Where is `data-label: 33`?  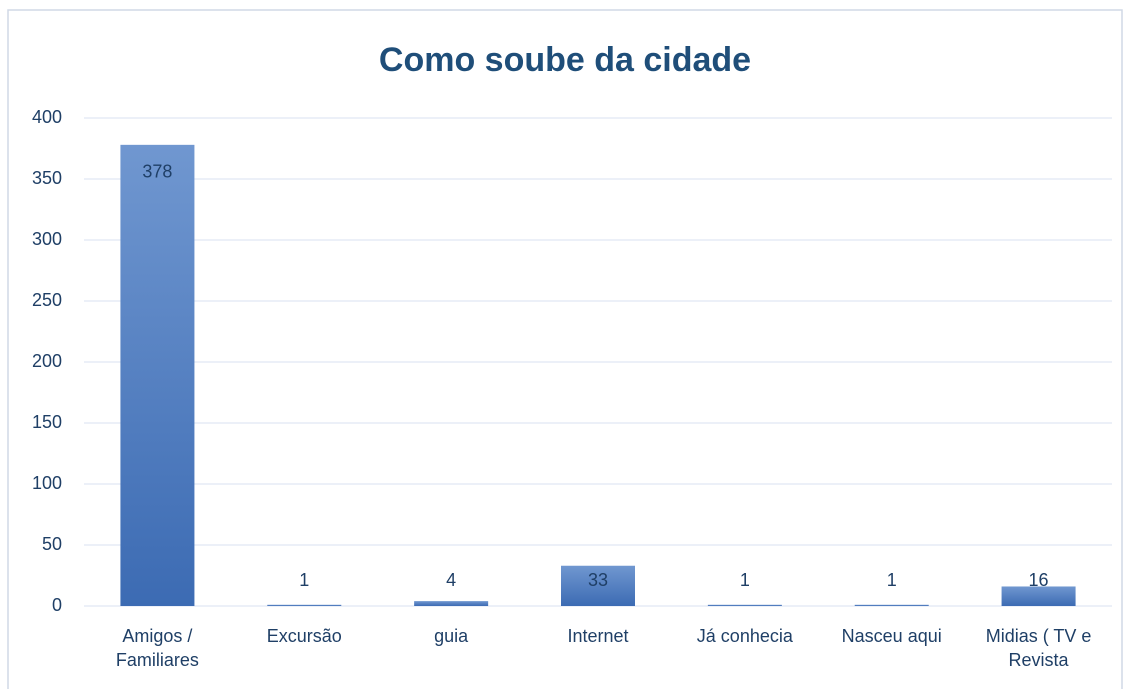 data-label: 33 is located at coordinates (598, 580).